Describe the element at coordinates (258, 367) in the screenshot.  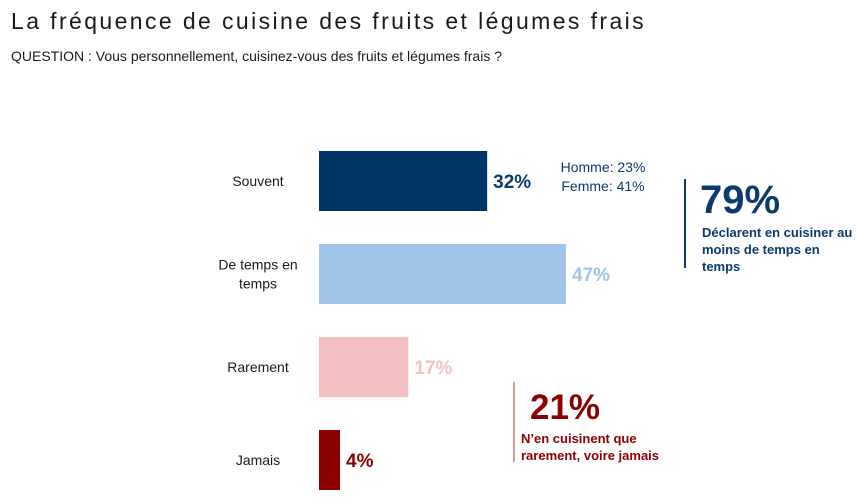
I see `category-label-3: Rarement` at that location.